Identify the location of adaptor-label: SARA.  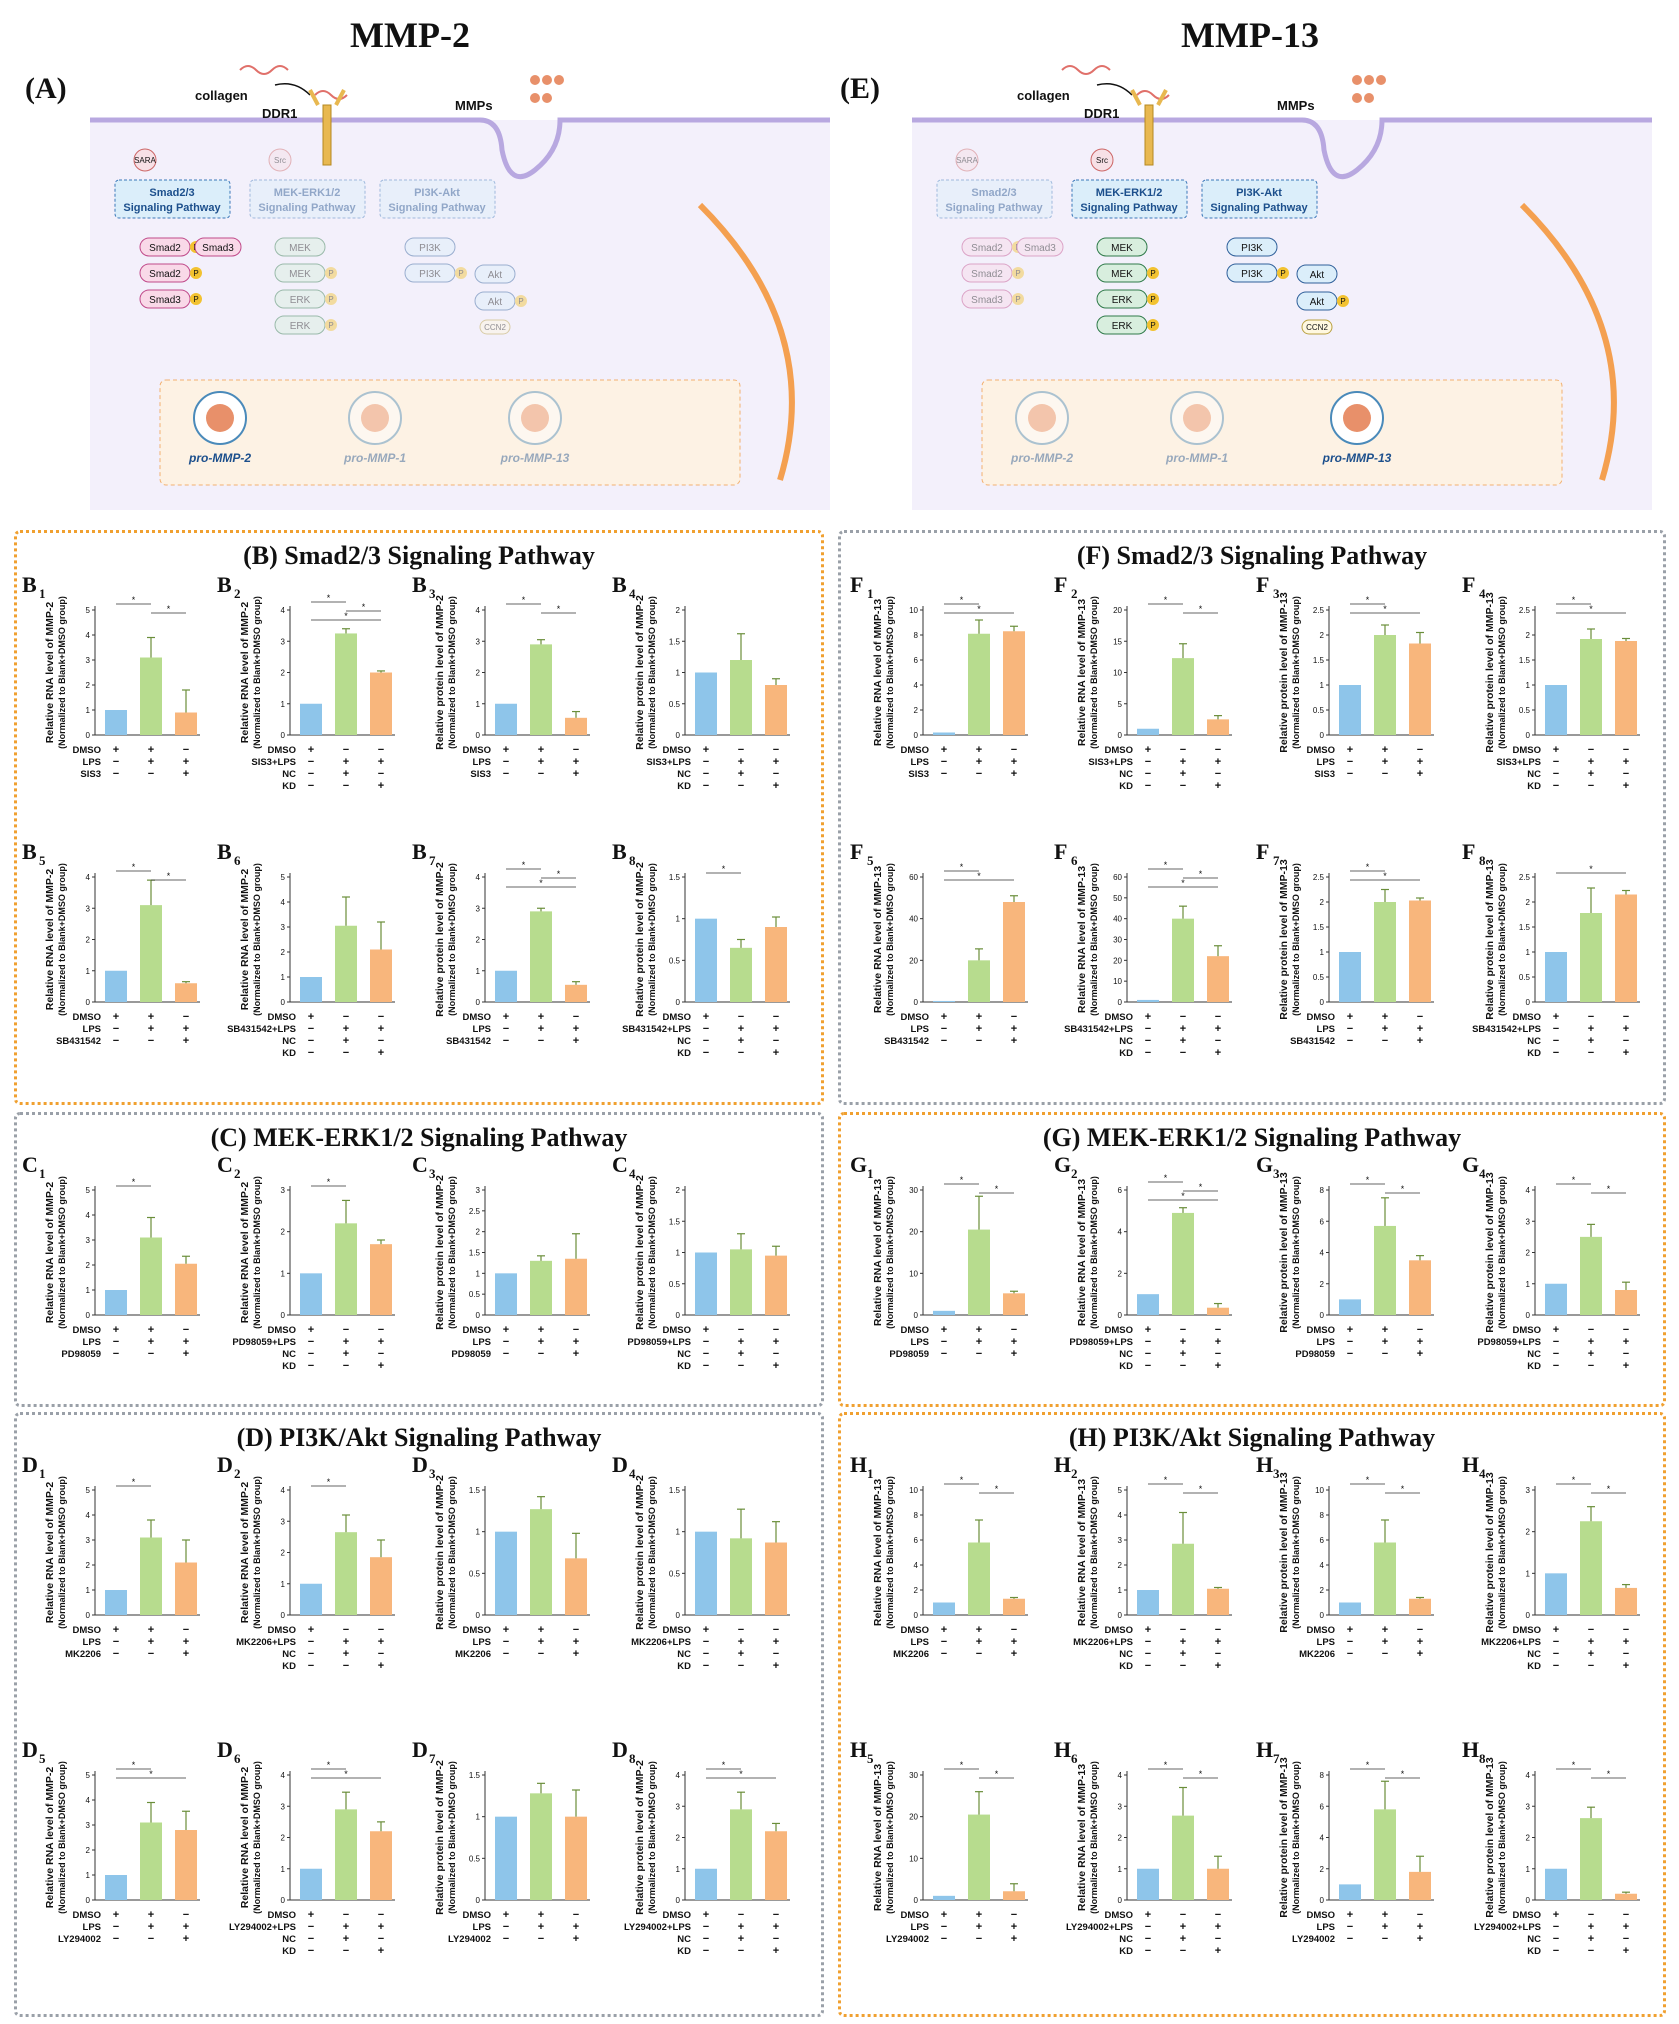
(967, 160).